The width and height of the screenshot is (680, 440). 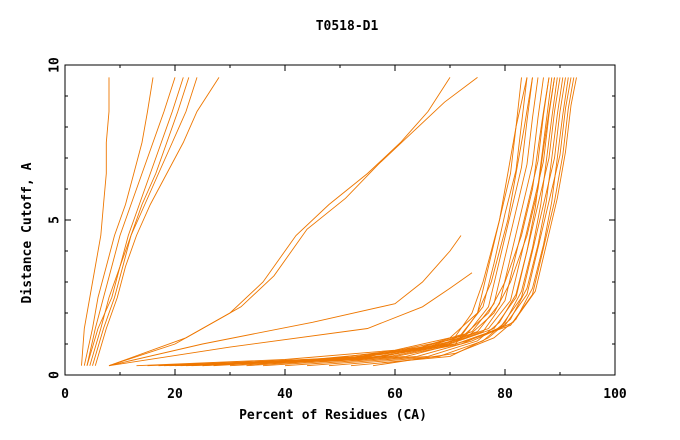 I want to click on y-tick-label-5: 5, so click(x=55, y=220).